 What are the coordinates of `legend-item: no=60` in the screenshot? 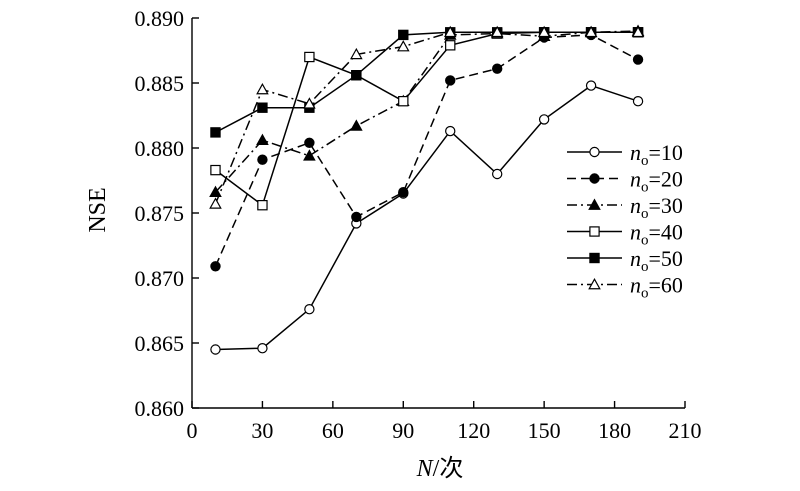 It's located at (625, 287).